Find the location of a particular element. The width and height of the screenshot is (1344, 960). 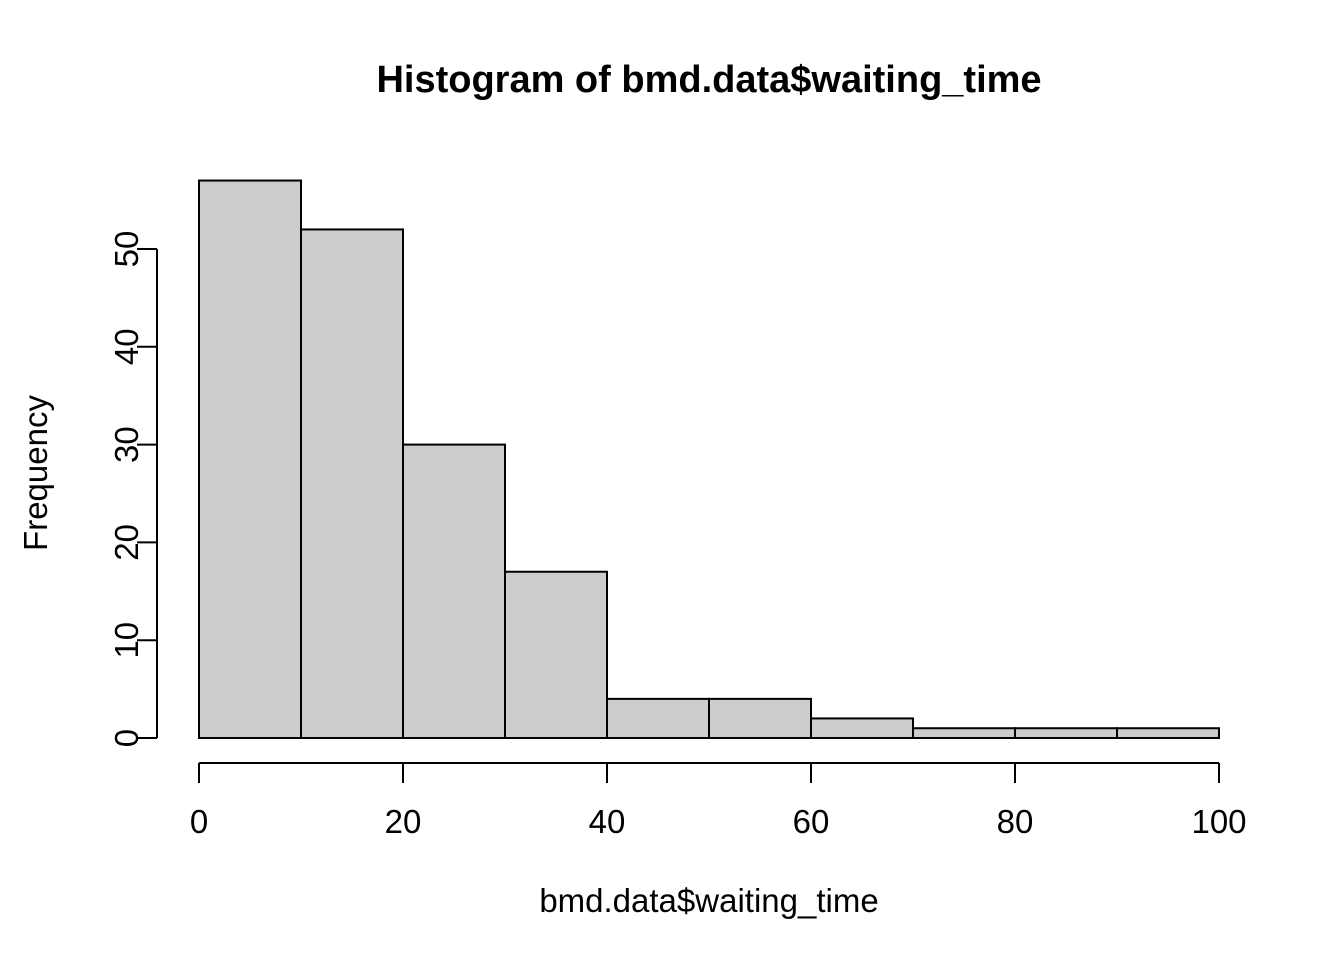

y-tick-label: 50 is located at coordinates (126, 249).